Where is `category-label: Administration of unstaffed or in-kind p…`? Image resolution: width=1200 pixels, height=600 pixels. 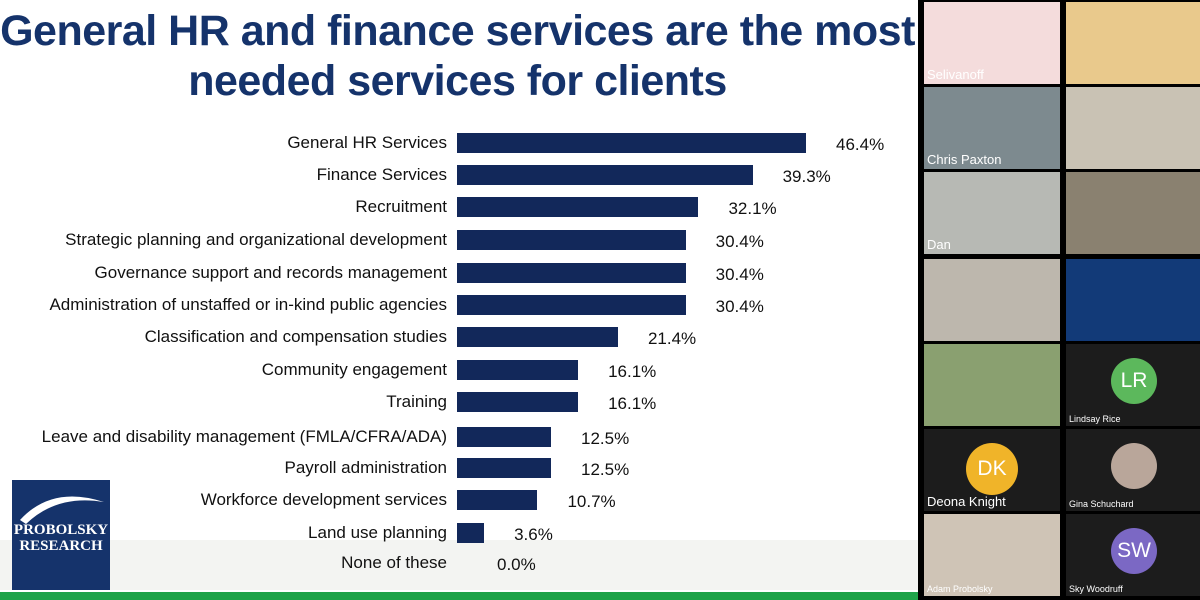
category-label: Administration of unstaffed or in-kind p… is located at coordinates (248, 304).